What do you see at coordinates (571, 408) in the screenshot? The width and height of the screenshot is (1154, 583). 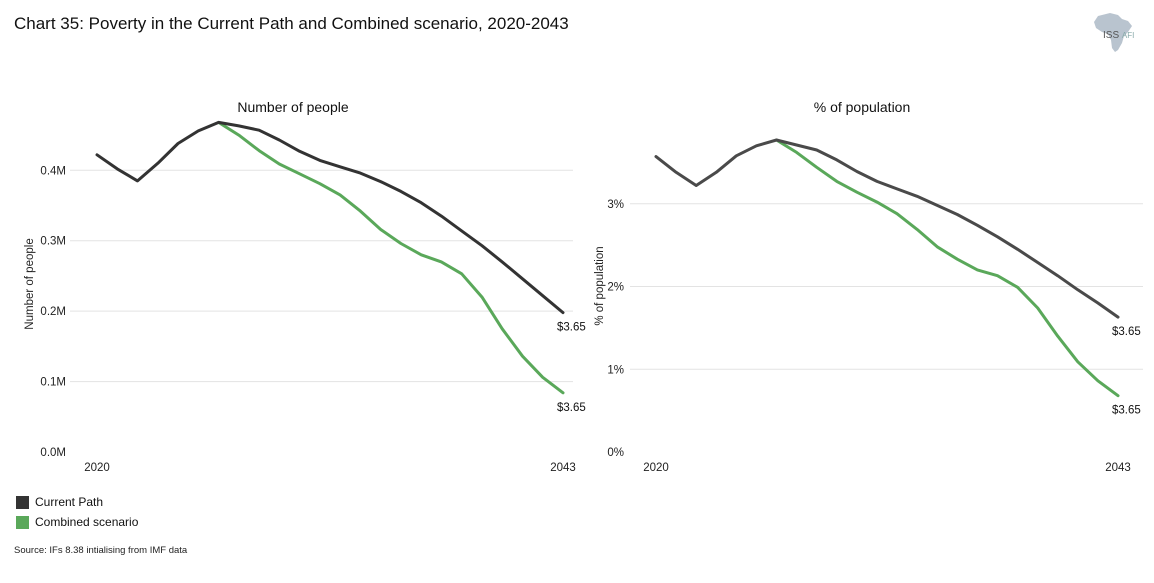 I see `chart1-annotation-combined-scenario: $3.65` at bounding box center [571, 408].